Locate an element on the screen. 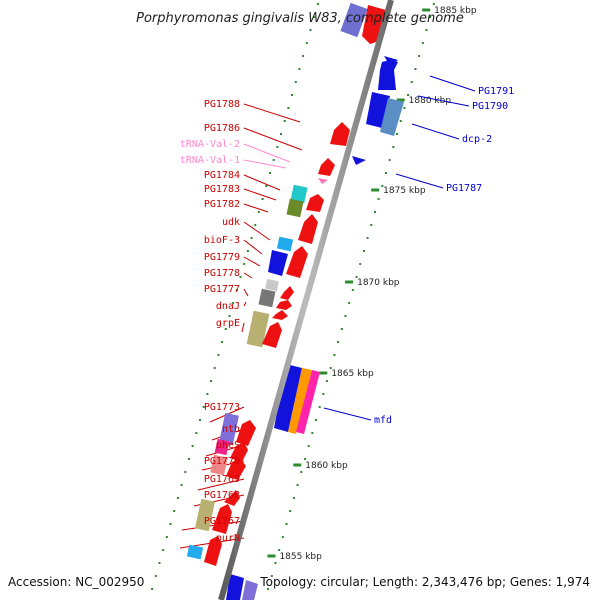  gene-label: PG1791 is located at coordinates (496, 91).